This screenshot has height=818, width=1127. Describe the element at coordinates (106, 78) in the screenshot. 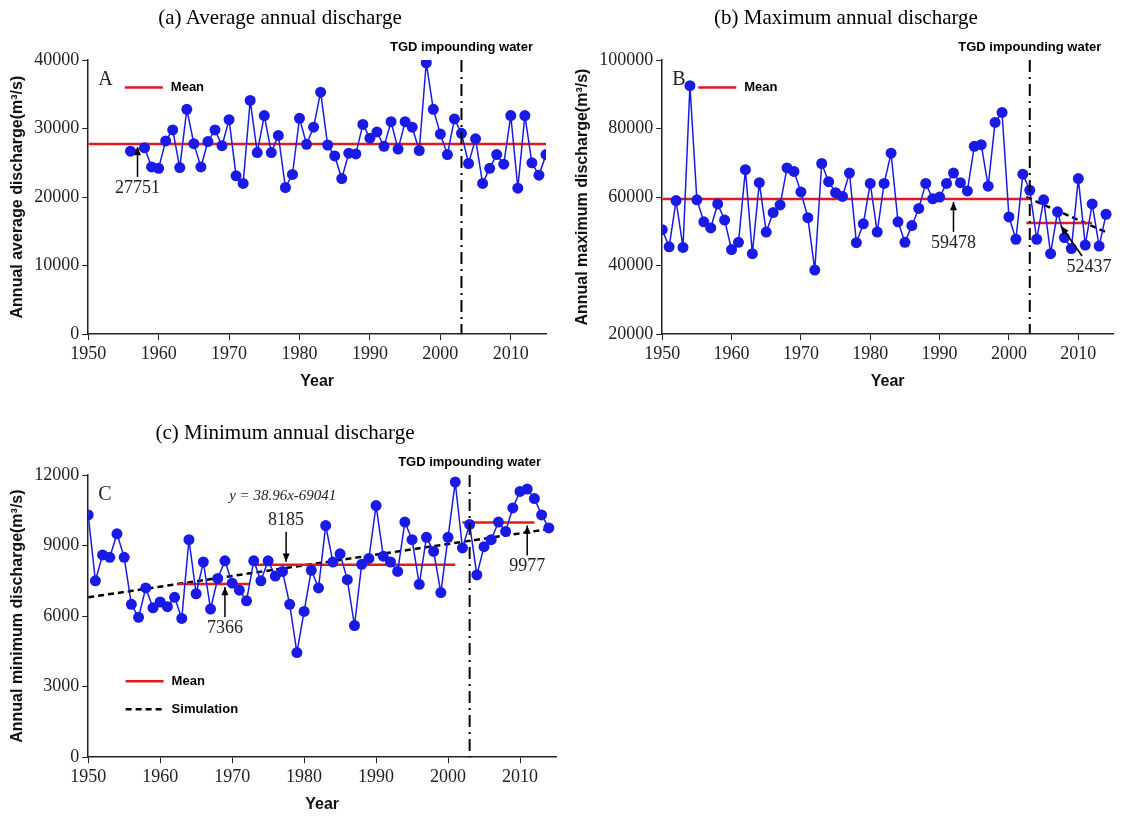

I see `annotation: A` at that location.